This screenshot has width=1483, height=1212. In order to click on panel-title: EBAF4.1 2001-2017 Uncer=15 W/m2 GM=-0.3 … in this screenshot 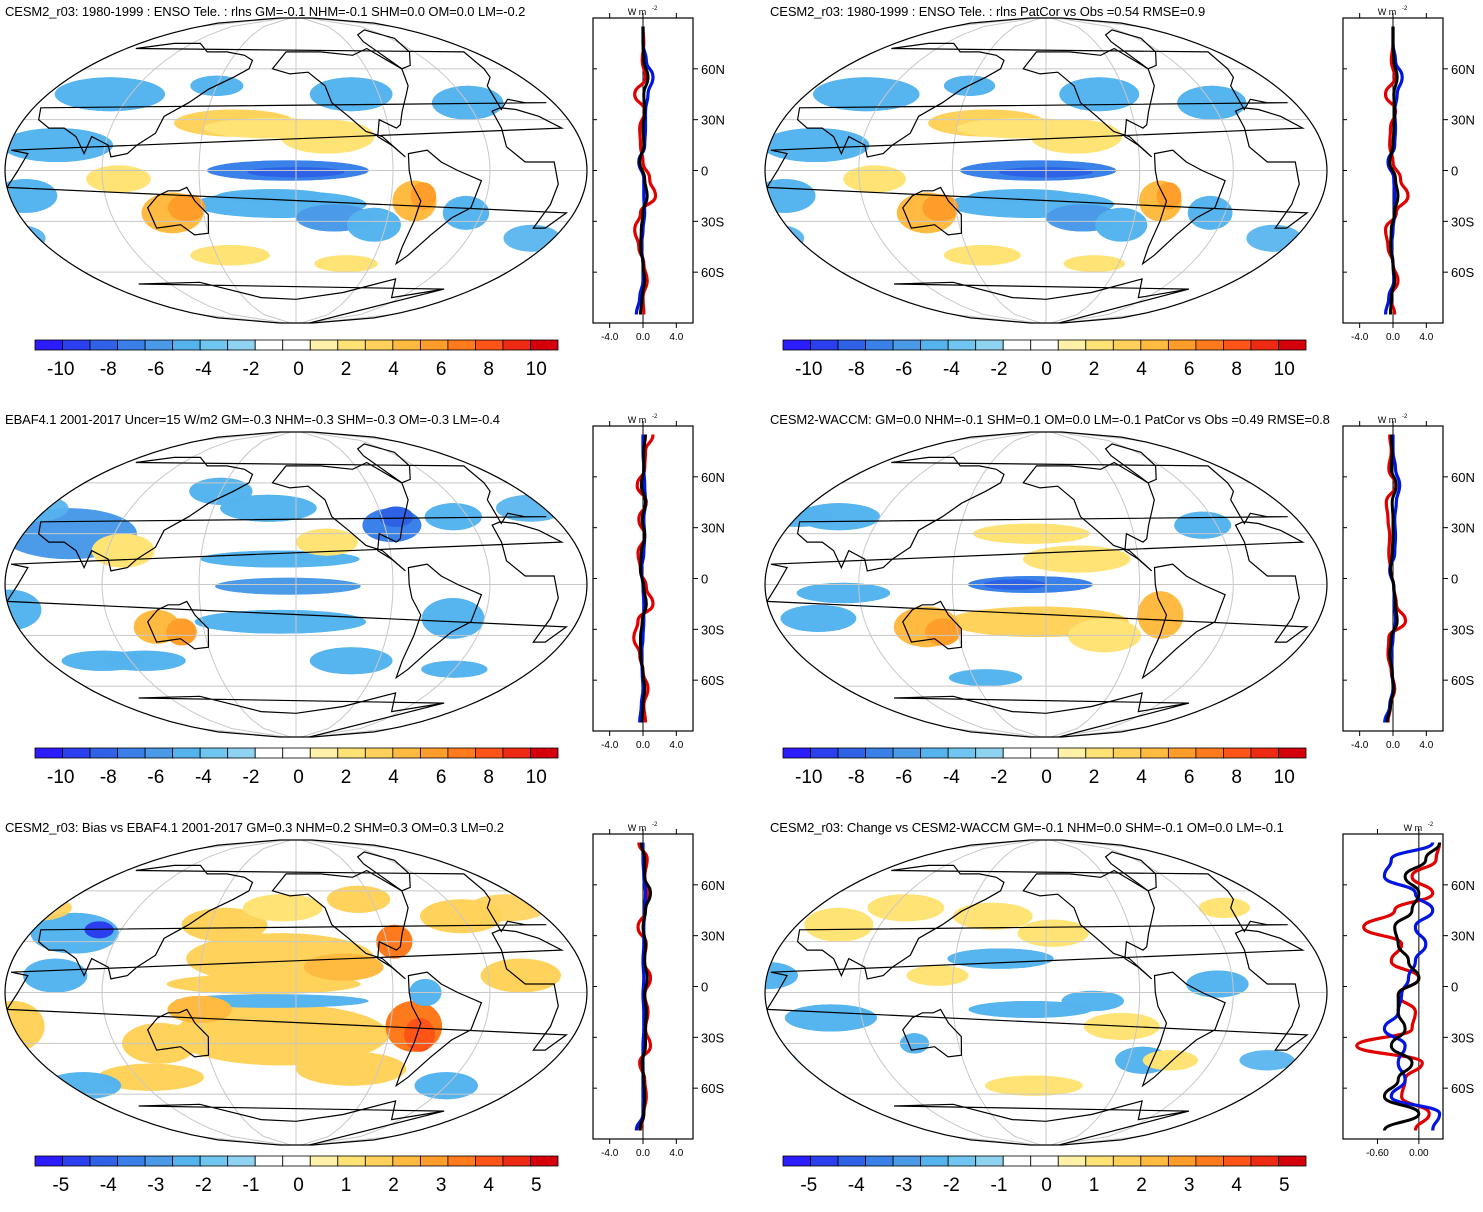, I will do `click(252, 419)`.